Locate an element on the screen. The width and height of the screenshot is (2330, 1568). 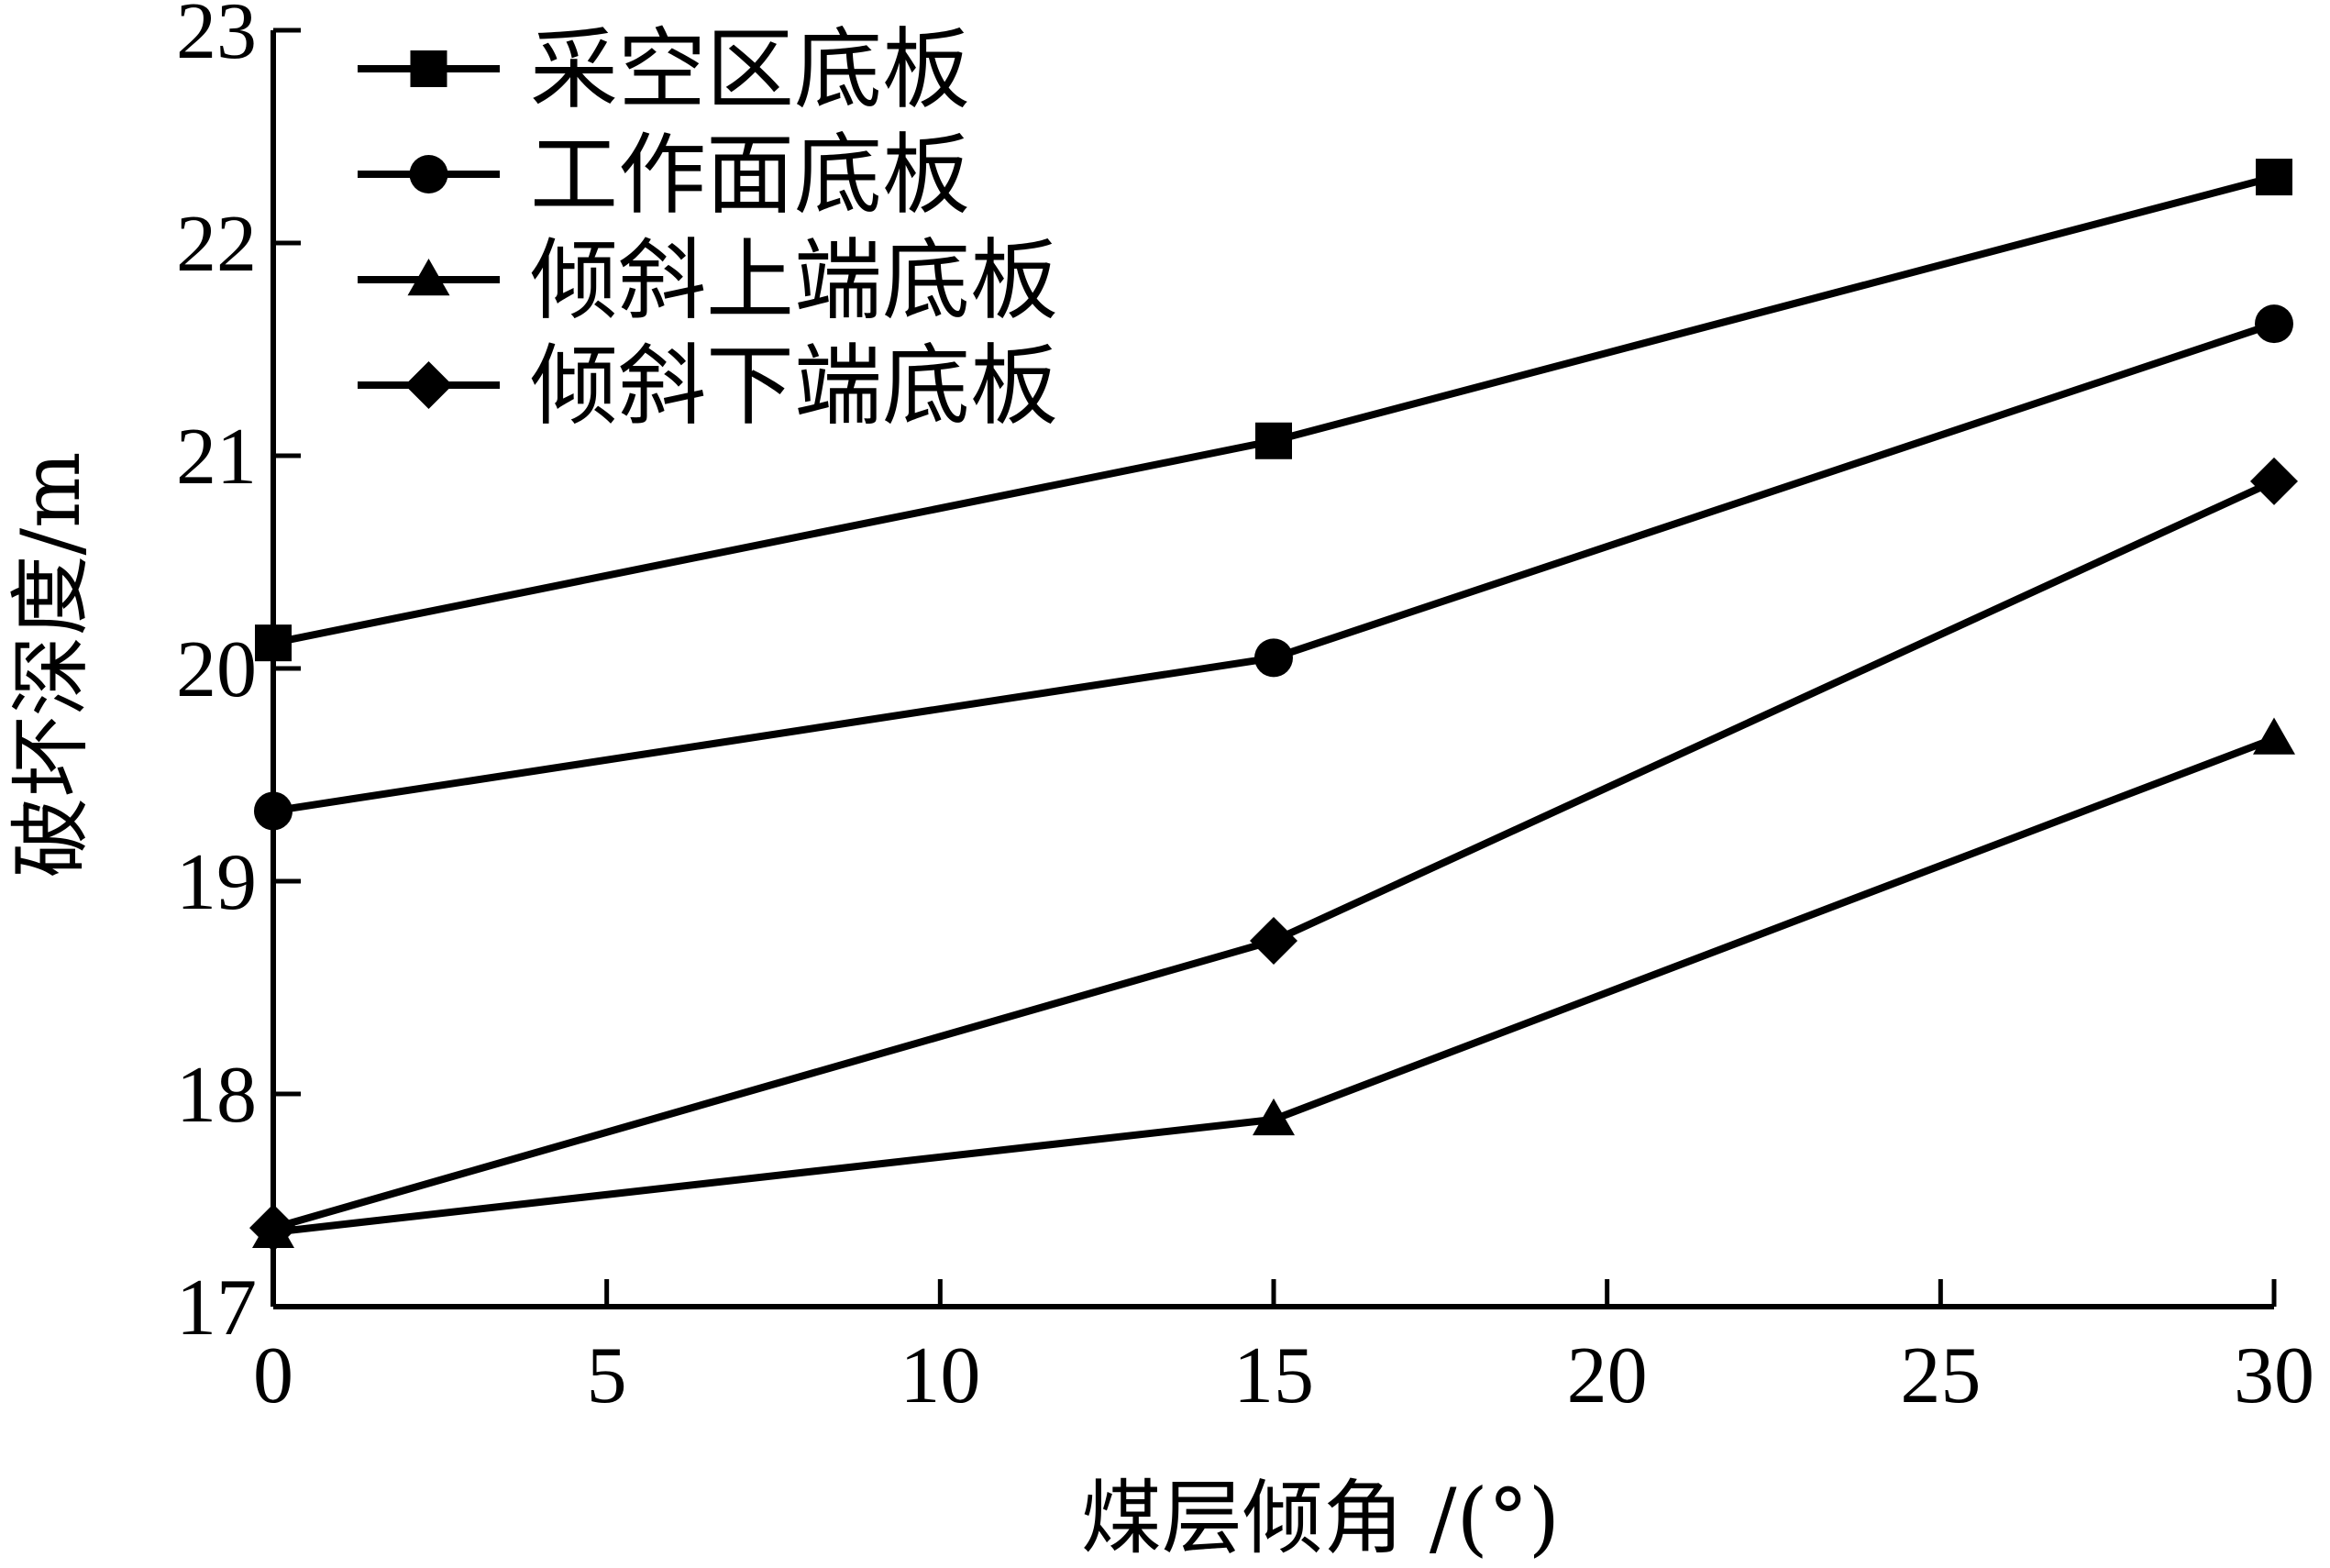
legend-square-marker is located at coordinates (428, 68).